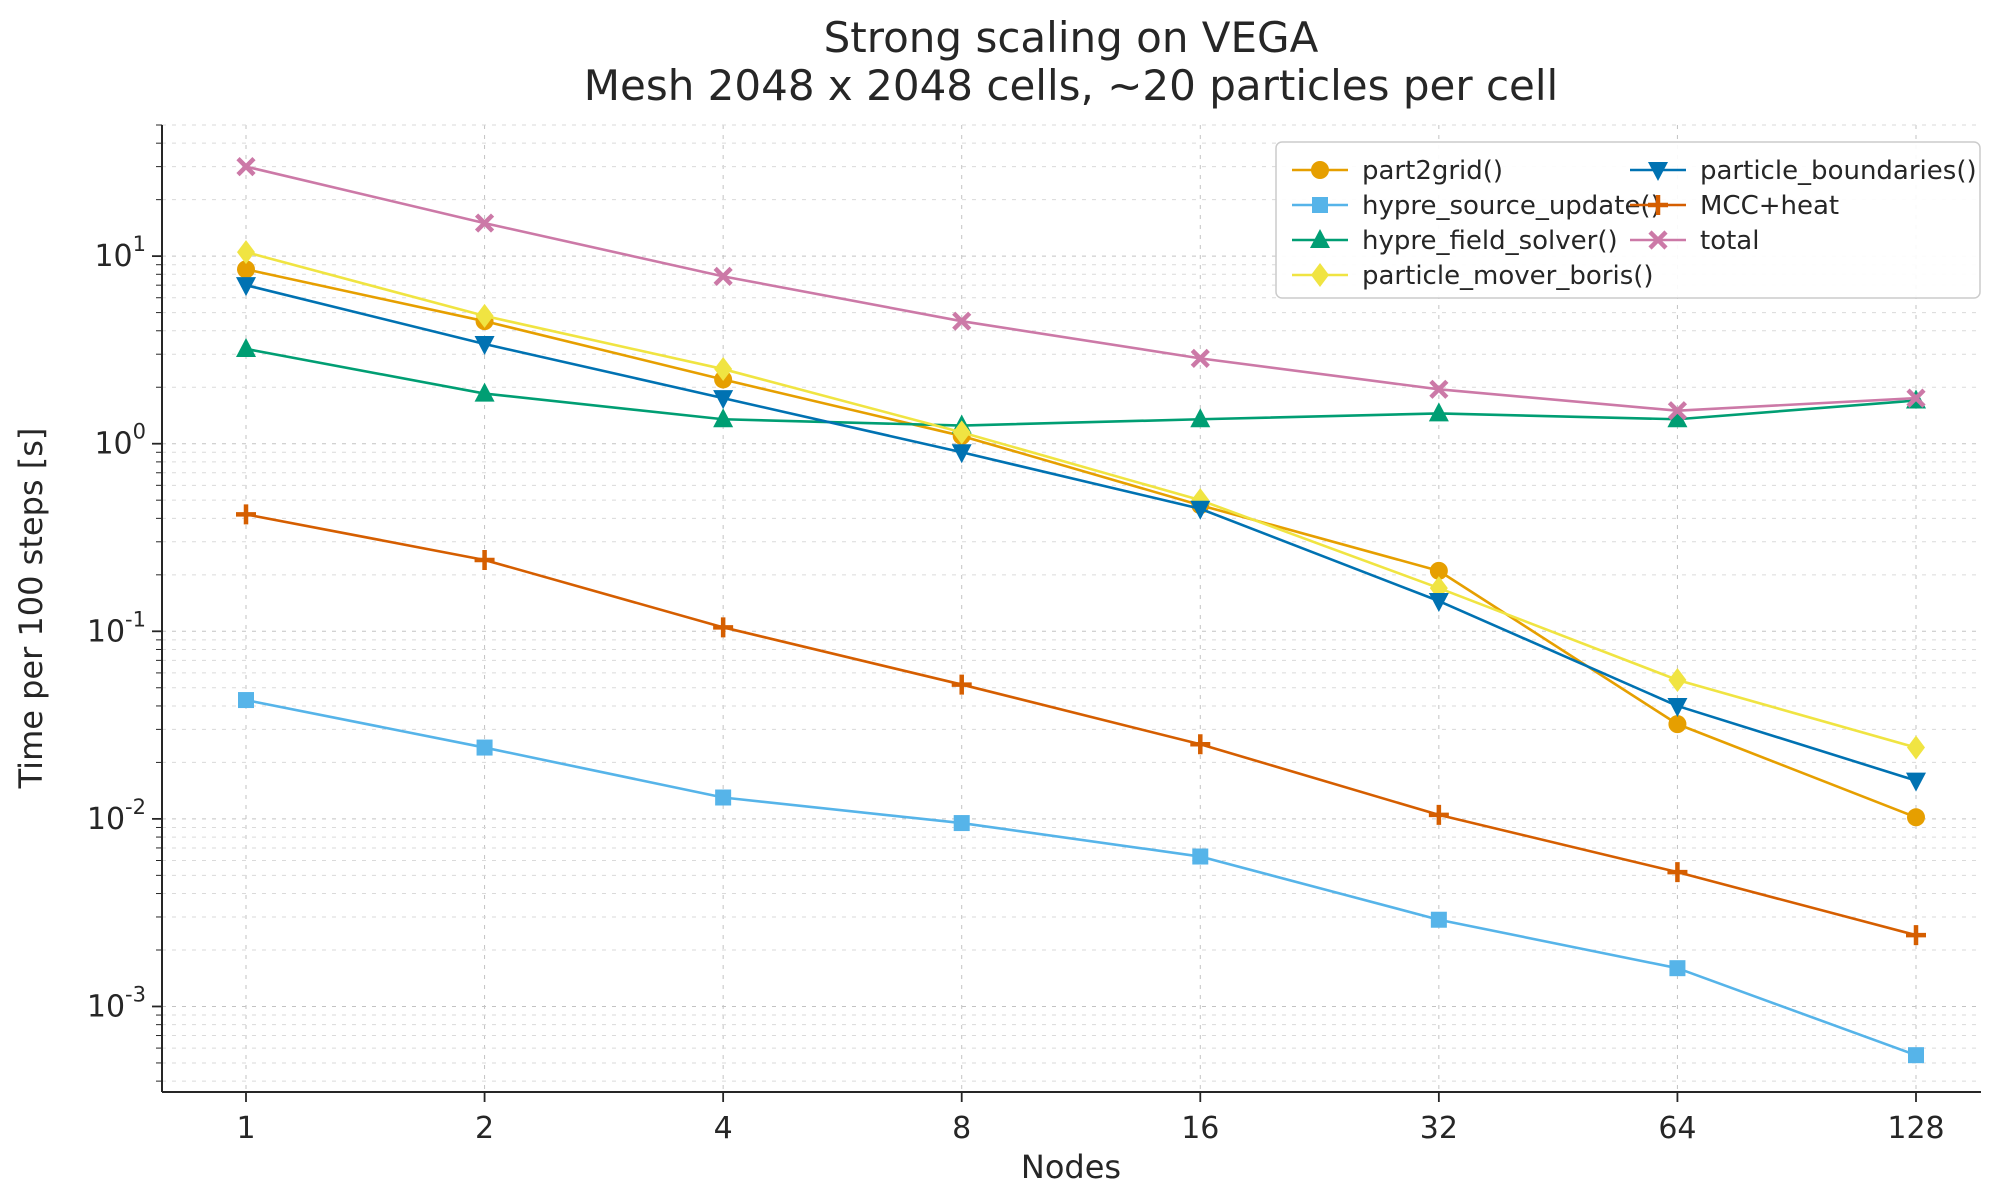 The image size is (2000, 1200). What do you see at coordinates (1439, 1128) in the screenshot?
I see `x-tick-label: 32` at bounding box center [1439, 1128].